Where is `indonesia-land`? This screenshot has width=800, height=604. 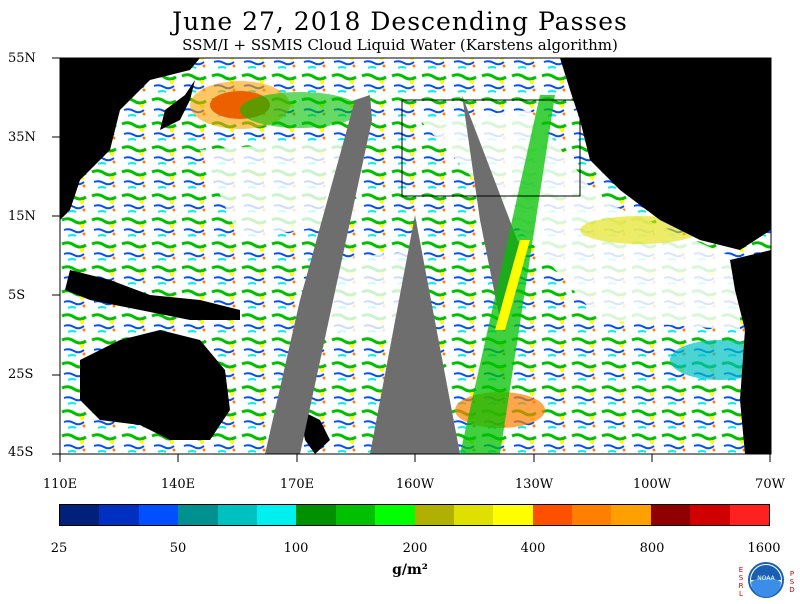 indonesia-land is located at coordinates (152, 295).